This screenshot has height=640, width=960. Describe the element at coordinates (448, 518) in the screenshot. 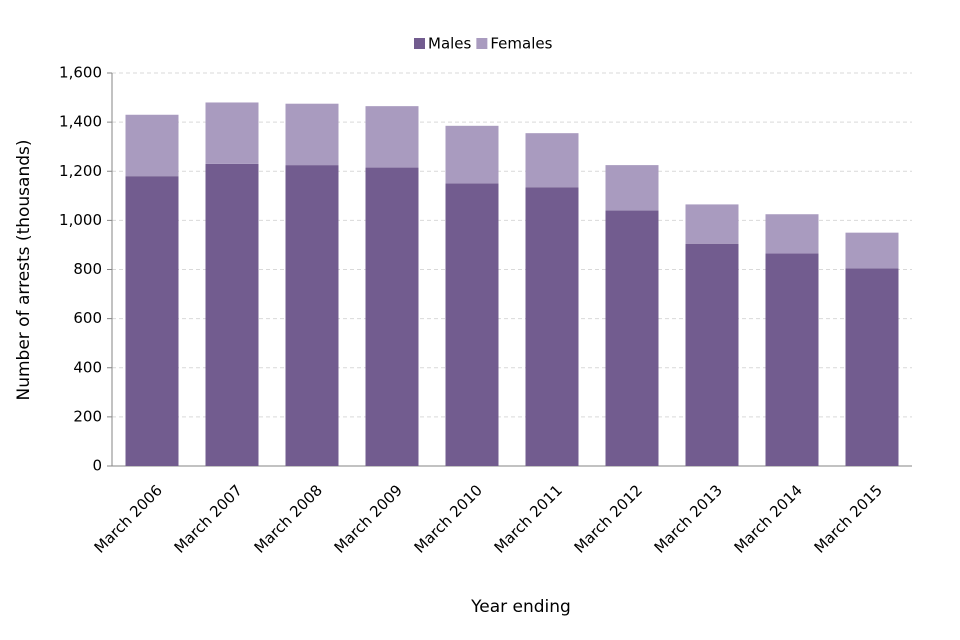

I see `x-tick-label: March 2010` at that location.